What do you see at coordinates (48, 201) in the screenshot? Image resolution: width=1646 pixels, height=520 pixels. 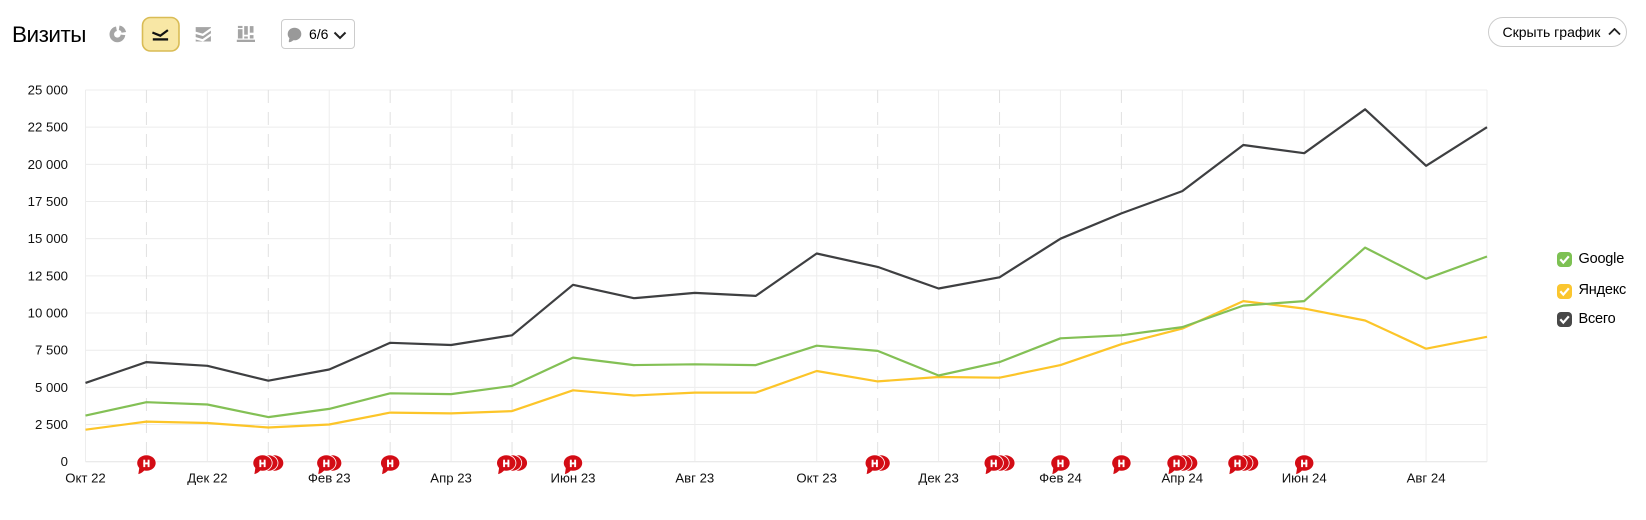 I see `svg-text: 17 500` at bounding box center [48, 201].